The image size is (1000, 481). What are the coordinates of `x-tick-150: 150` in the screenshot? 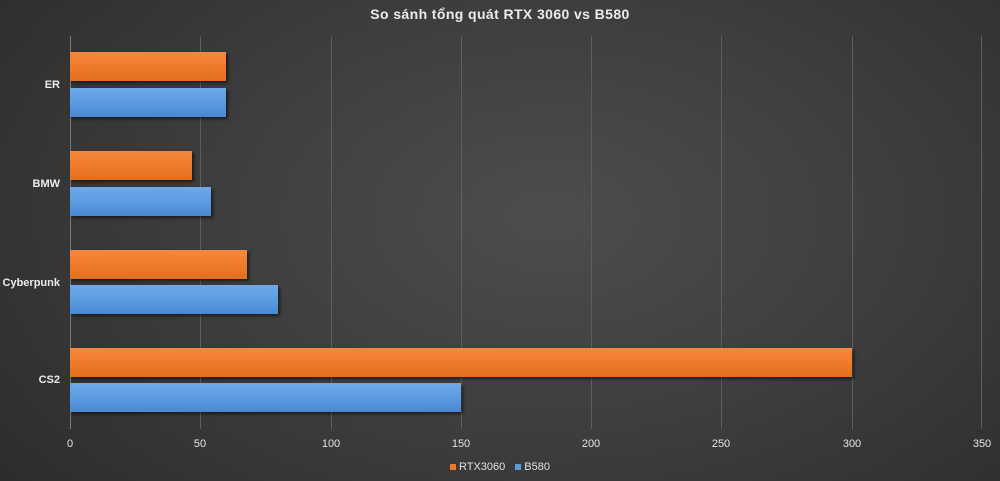 It's located at (461, 444).